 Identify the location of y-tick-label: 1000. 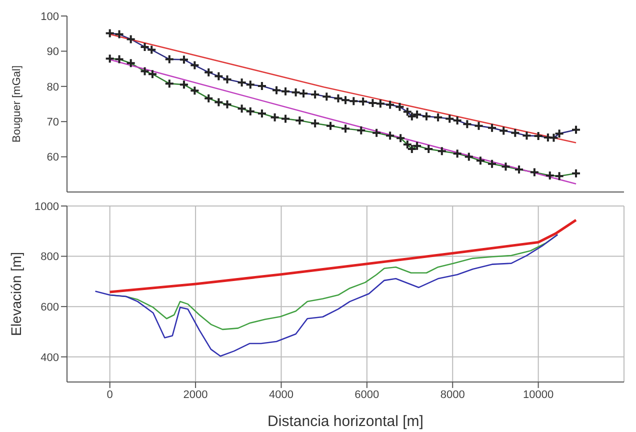
(46, 206).